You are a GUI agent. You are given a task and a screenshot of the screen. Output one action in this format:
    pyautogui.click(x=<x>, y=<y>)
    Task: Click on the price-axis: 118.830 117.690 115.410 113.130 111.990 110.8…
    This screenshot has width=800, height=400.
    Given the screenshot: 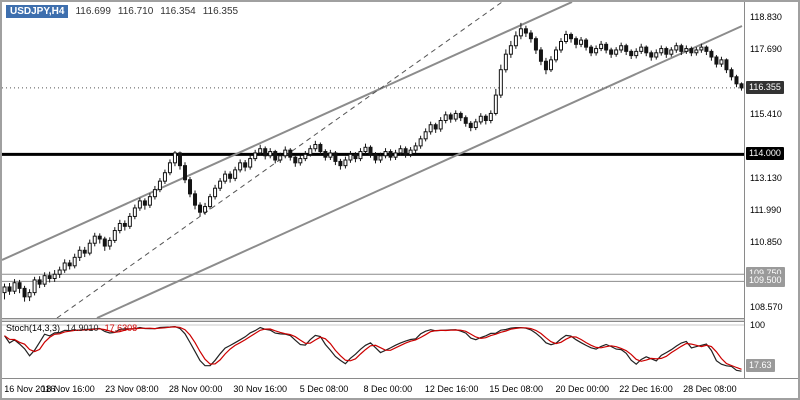 What is the action you would take?
    pyautogui.click(x=771, y=190)
    